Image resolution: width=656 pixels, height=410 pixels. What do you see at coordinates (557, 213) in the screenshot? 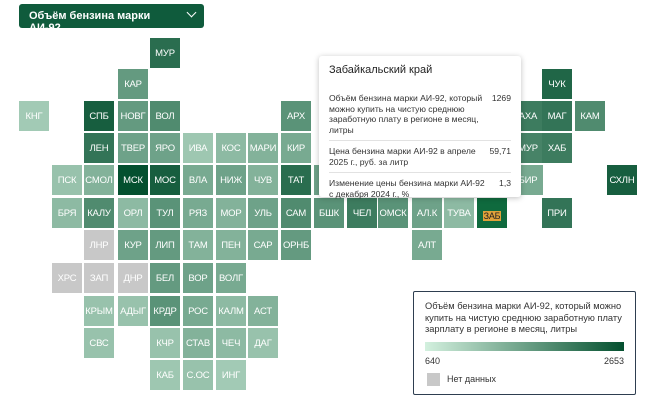
I see `region-tile: ПРИ` at bounding box center [557, 213].